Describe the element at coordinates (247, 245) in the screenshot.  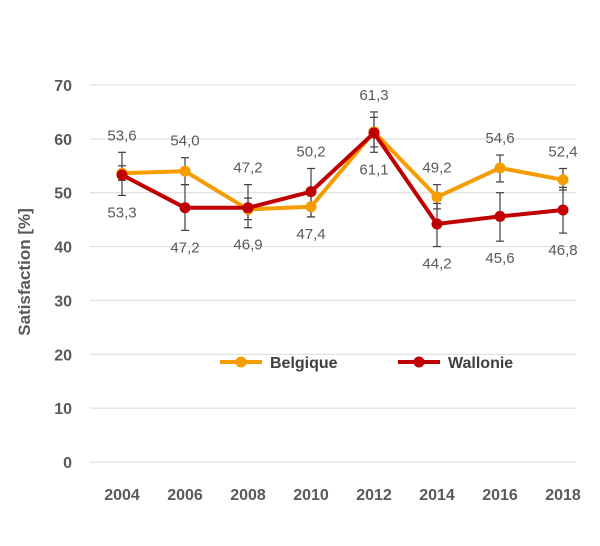
I see `data-label-belgique: 46,9` at that location.